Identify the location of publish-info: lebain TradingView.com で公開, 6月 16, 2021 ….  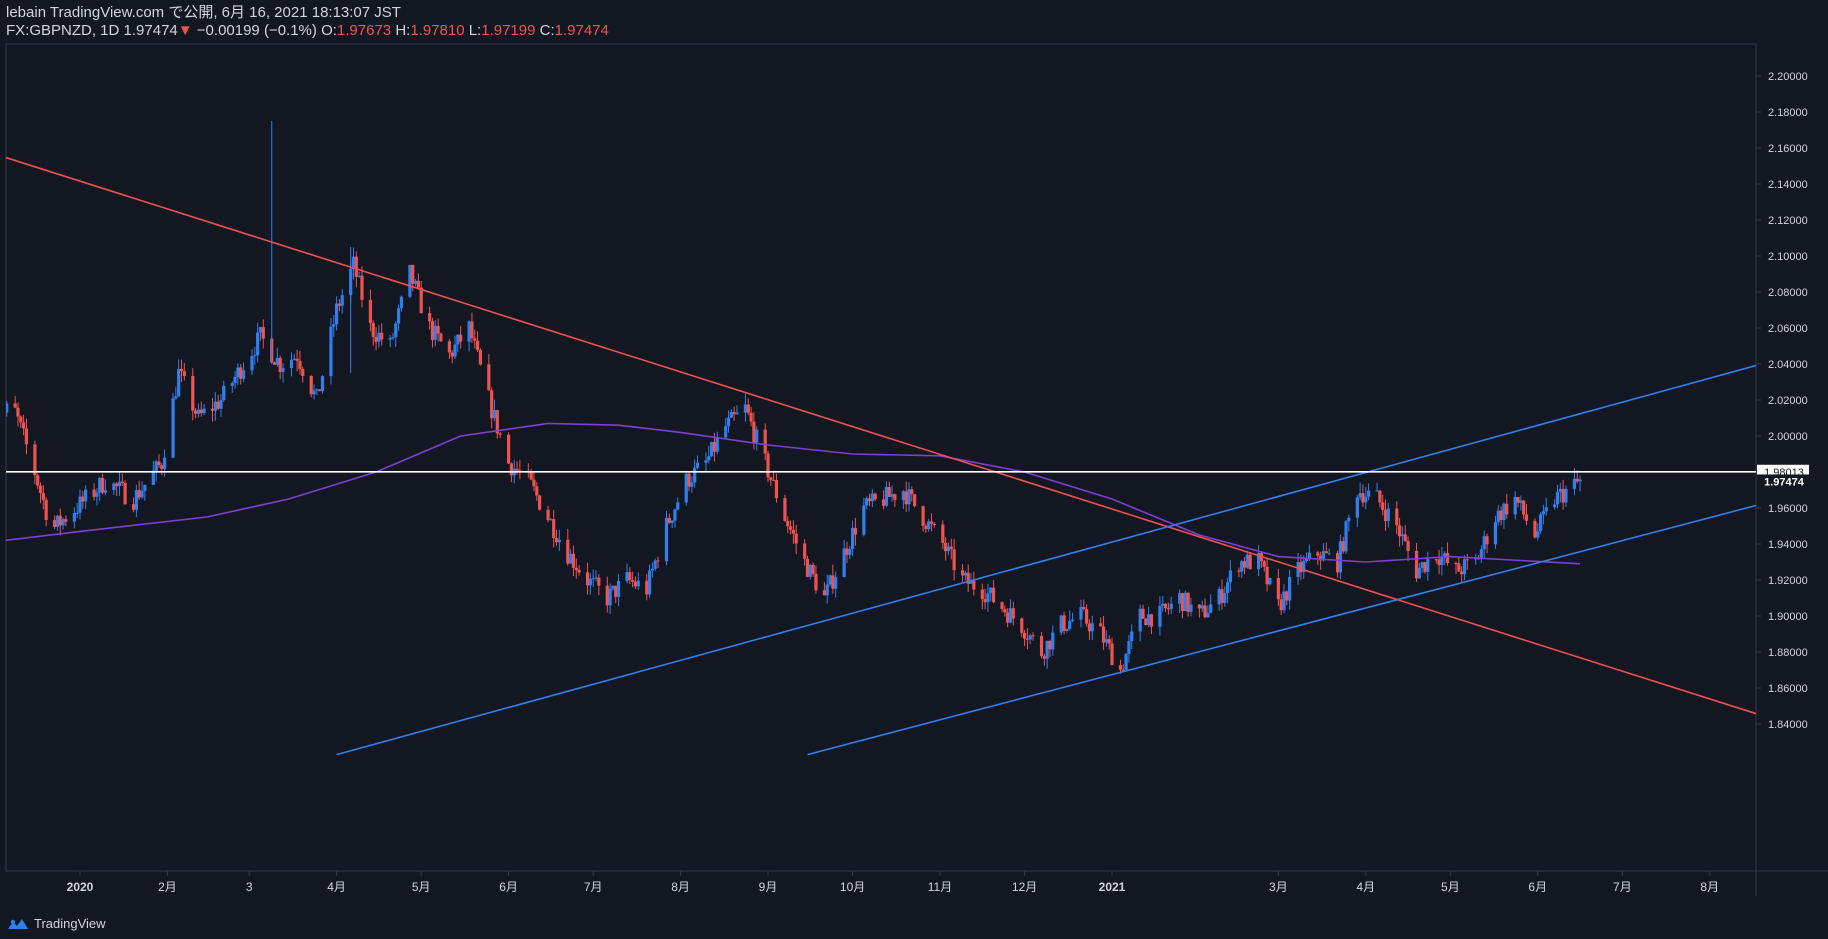
(203, 12).